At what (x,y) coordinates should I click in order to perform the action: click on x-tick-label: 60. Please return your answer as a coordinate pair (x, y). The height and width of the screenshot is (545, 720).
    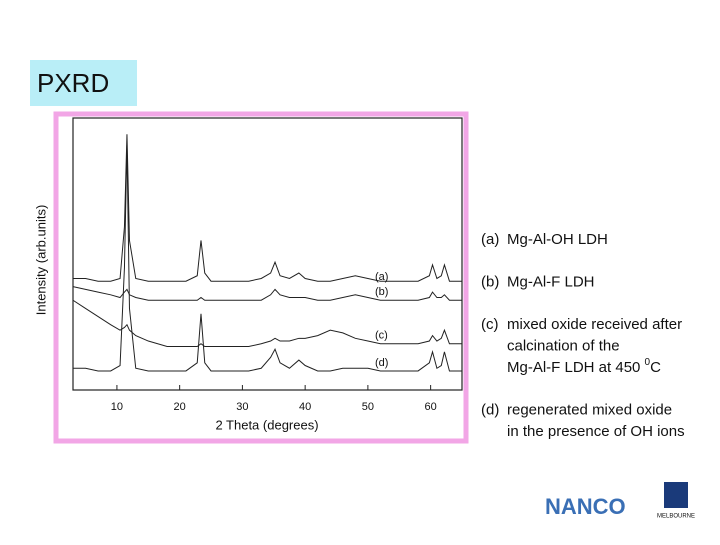
    Looking at the image, I should click on (431, 407).